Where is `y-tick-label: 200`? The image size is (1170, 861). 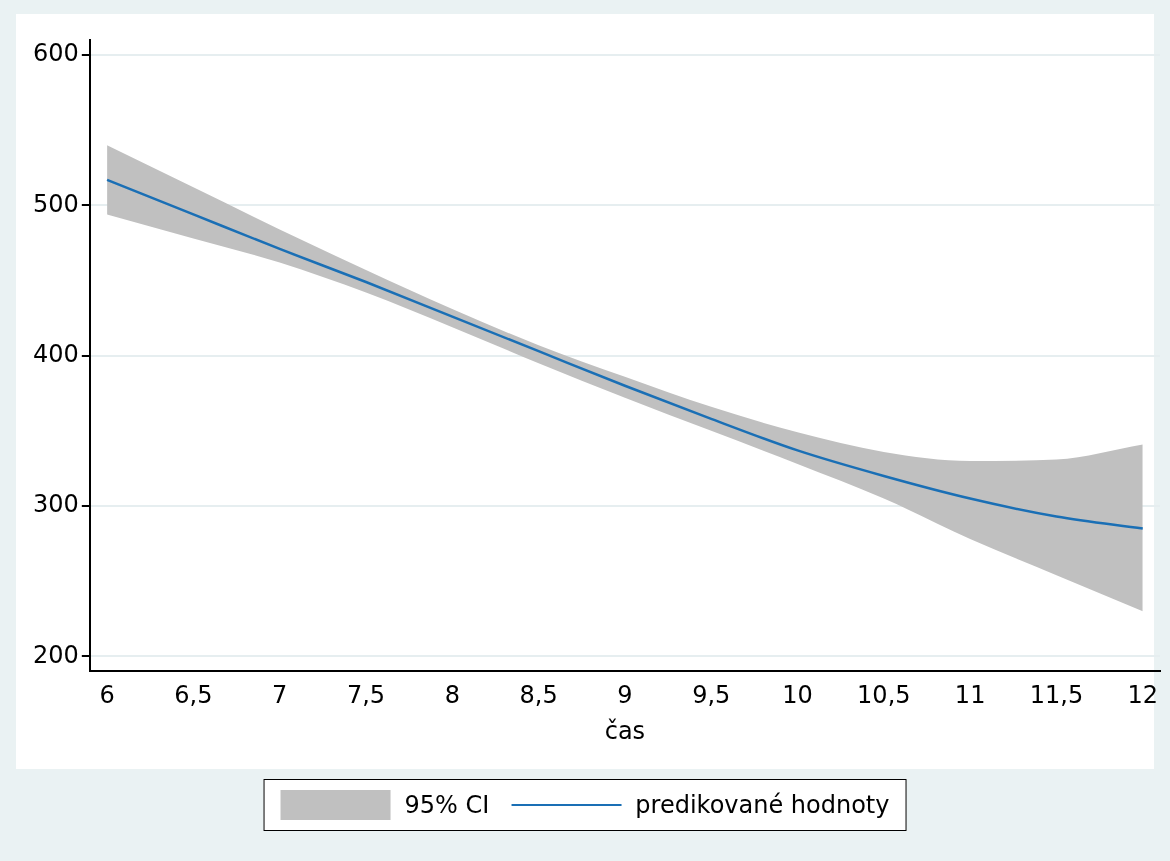
y-tick-label: 200 is located at coordinates (56, 654).